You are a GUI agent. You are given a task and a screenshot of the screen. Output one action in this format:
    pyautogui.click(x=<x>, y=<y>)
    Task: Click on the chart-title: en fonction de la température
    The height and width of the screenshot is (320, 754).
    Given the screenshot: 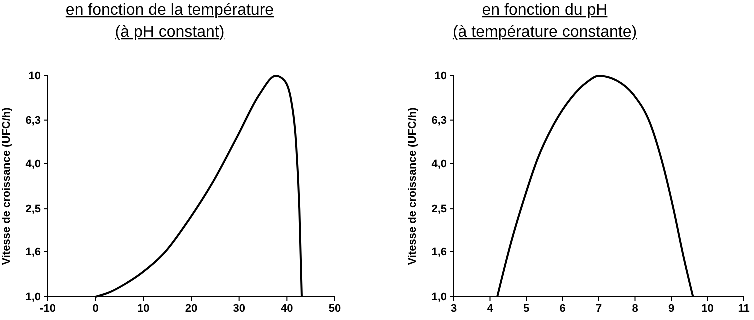 What is the action you would take?
    pyautogui.click(x=170, y=10)
    